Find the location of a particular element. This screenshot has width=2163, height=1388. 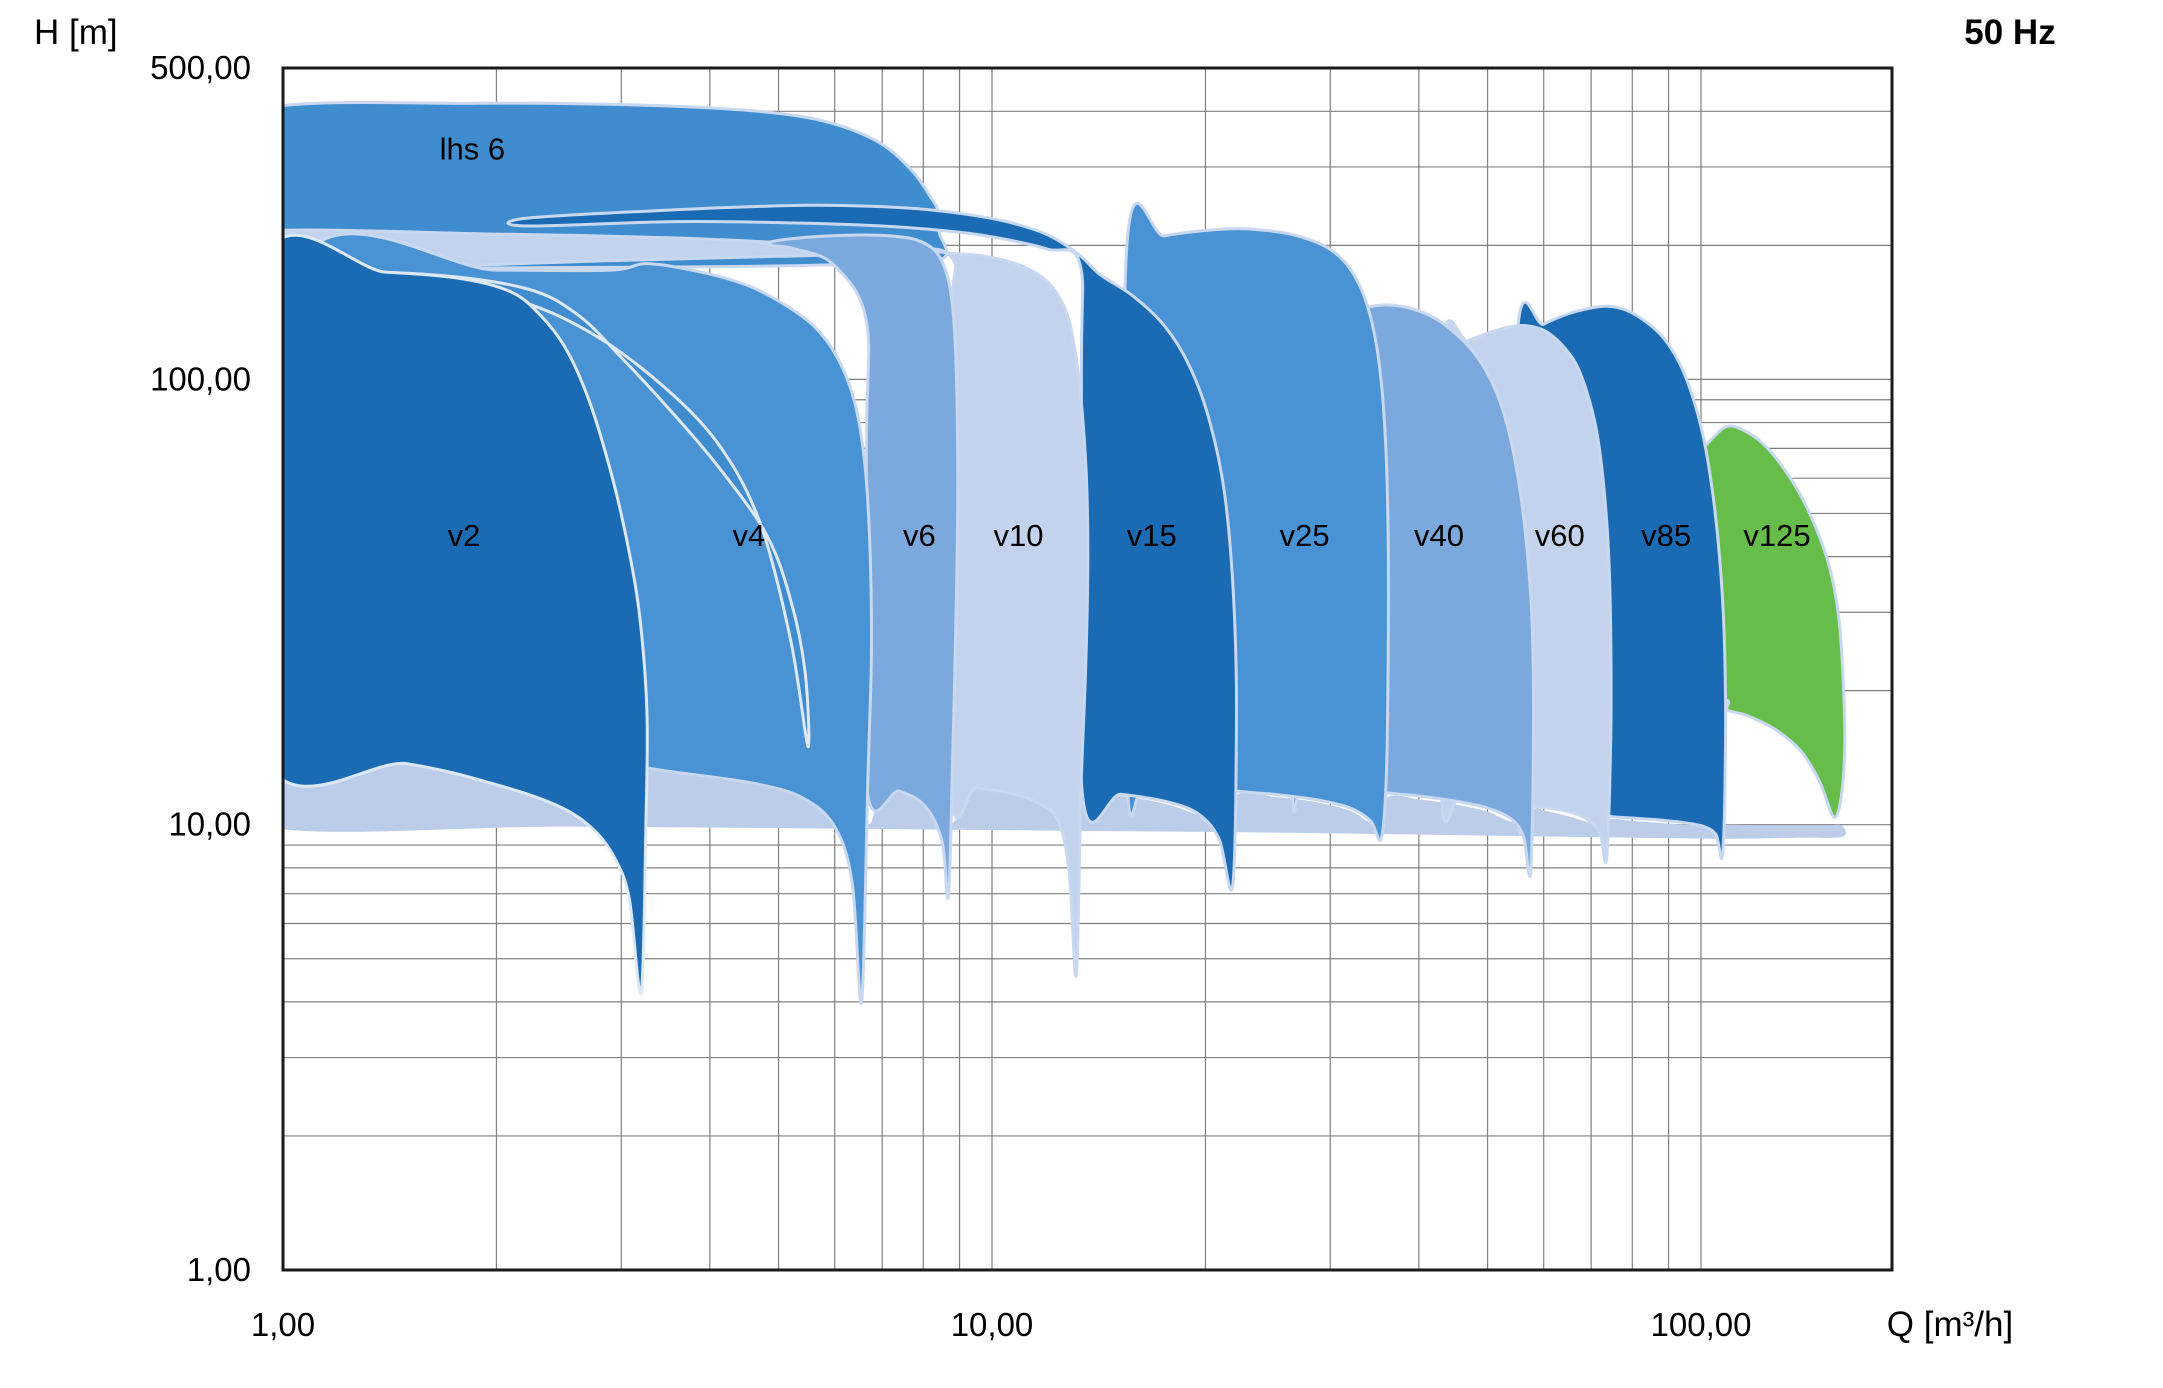

pump-label-lhs6: lhs 6 is located at coordinates (472, 149).